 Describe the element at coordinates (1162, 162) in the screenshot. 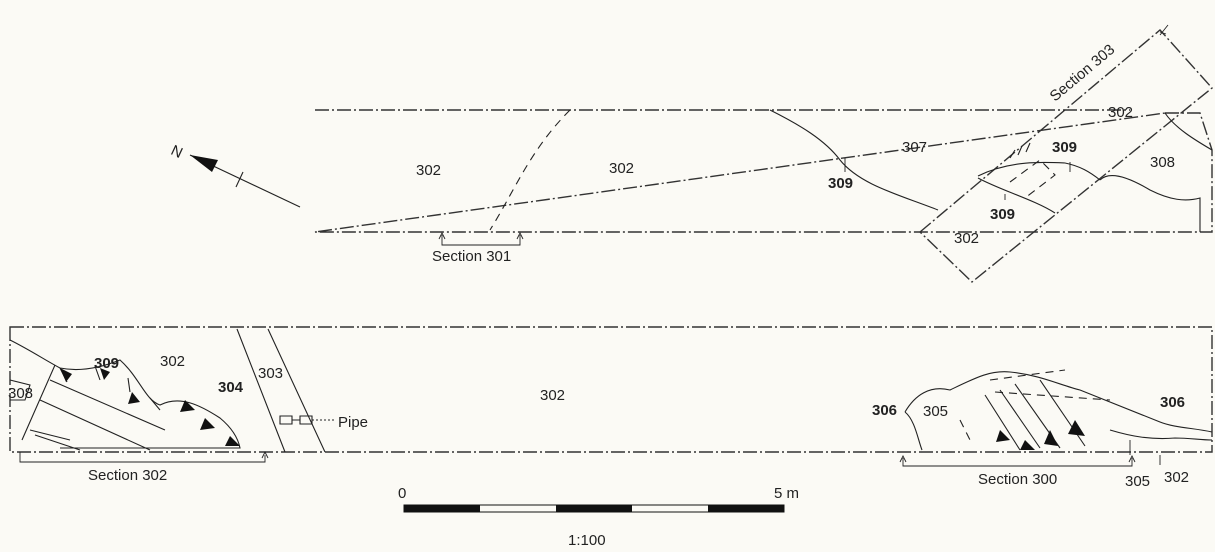

I see `label-308: 308` at that location.